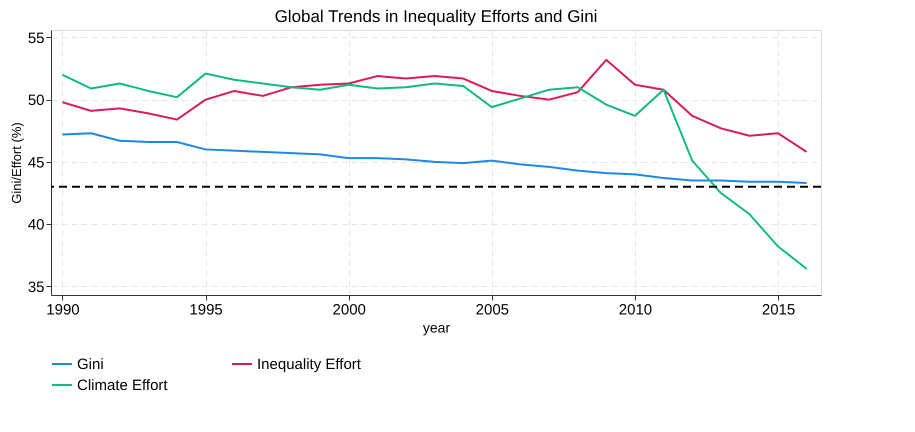 Image resolution: width=915 pixels, height=432 pixels. Describe the element at coordinates (434, 158) in the screenshot. I see `line-series` at that location.